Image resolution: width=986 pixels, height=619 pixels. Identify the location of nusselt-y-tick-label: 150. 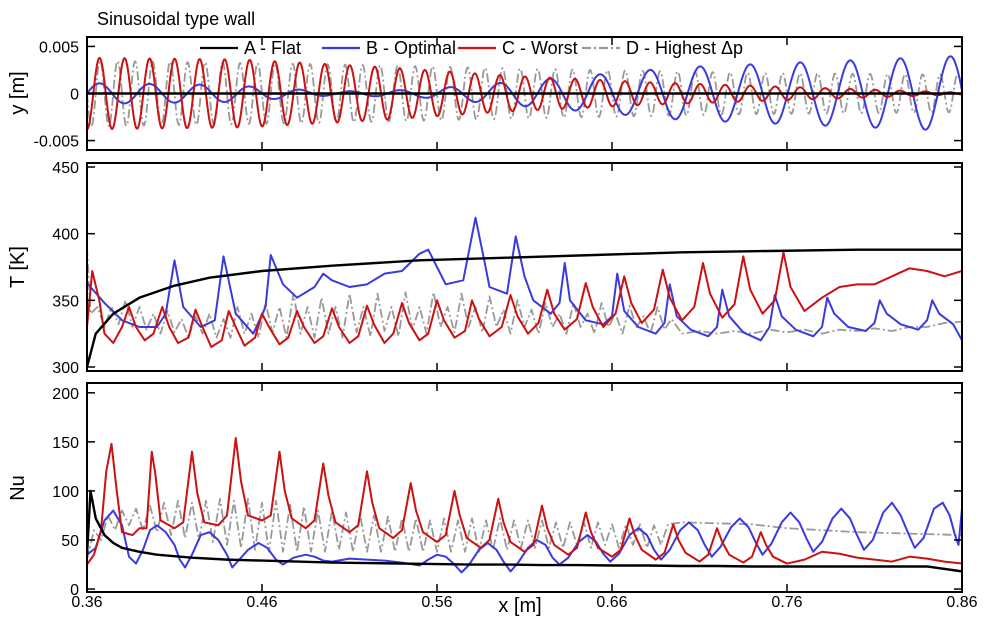
(65, 443).